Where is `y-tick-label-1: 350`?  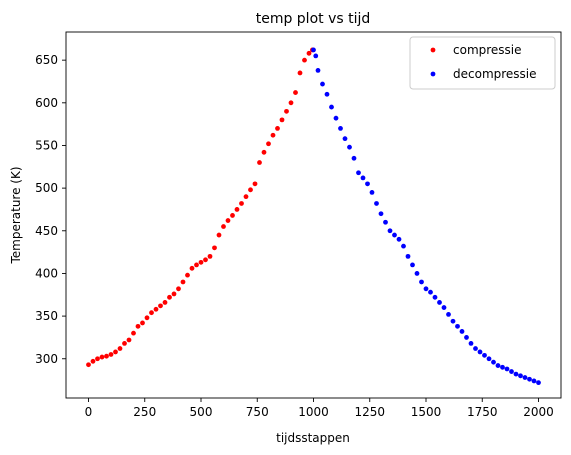 y-tick-label-1: 350 is located at coordinates (46, 316).